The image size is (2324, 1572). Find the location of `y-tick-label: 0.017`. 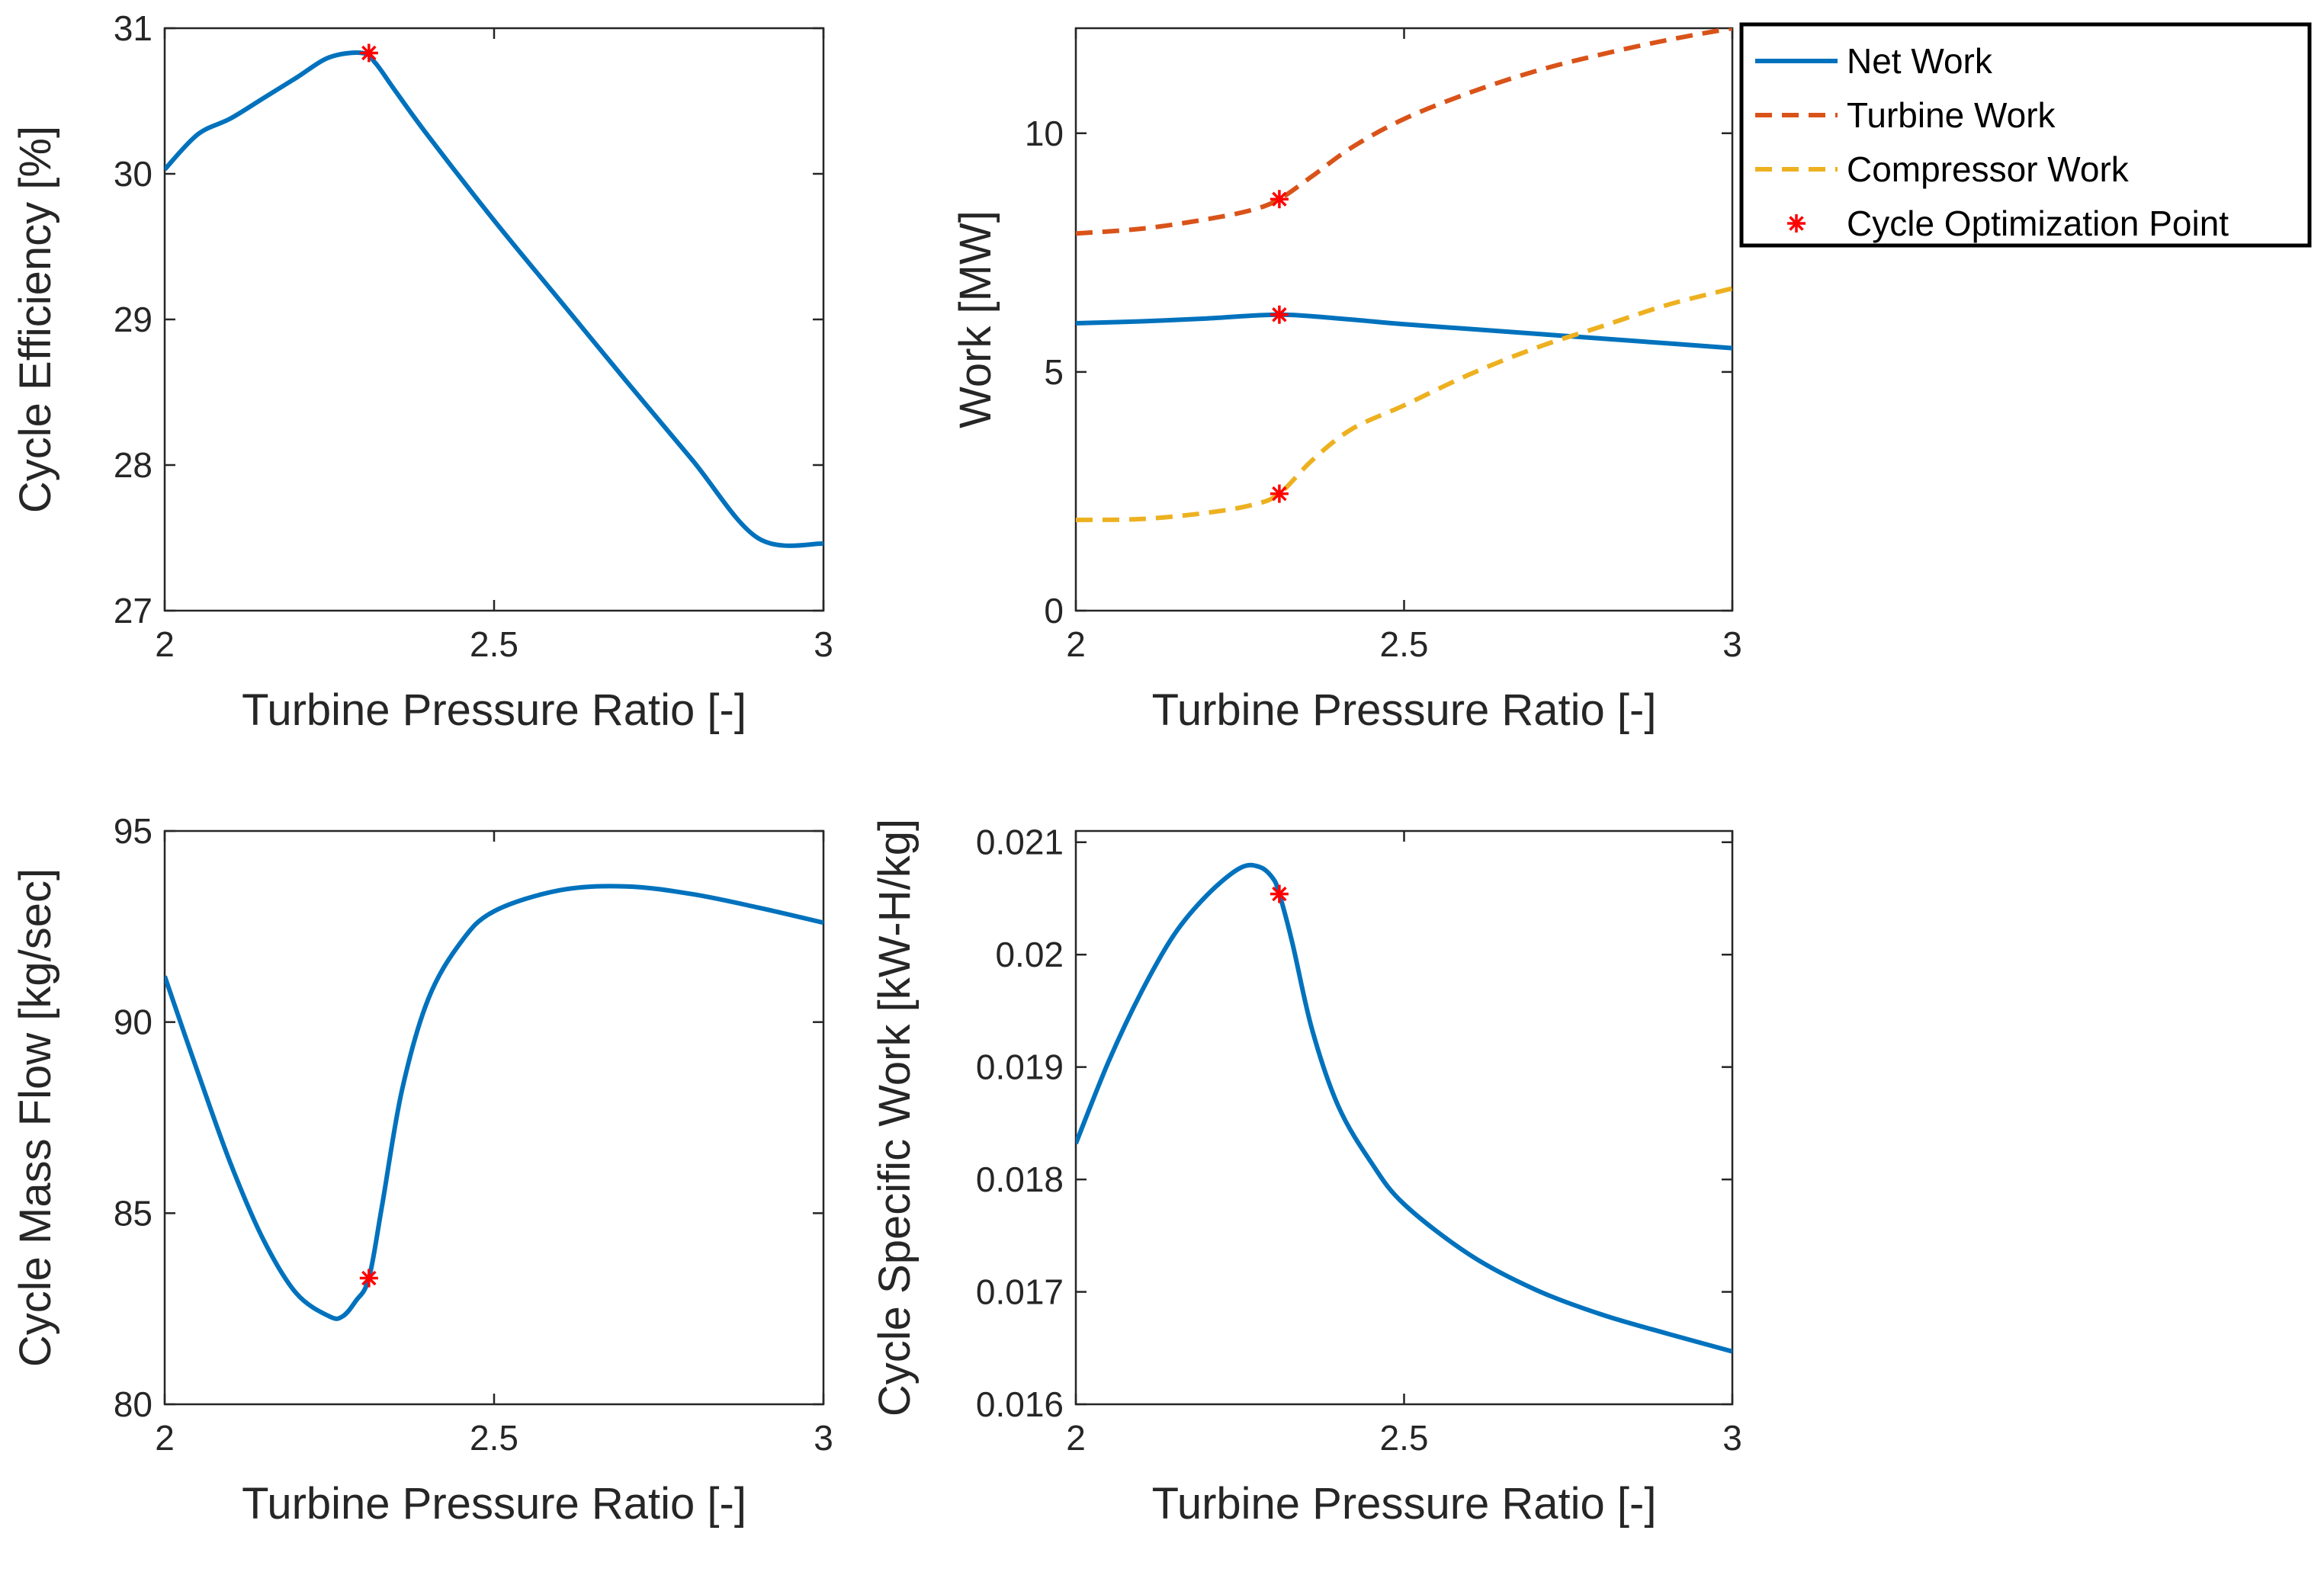

y-tick-label: 0.017 is located at coordinates (1020, 1292).